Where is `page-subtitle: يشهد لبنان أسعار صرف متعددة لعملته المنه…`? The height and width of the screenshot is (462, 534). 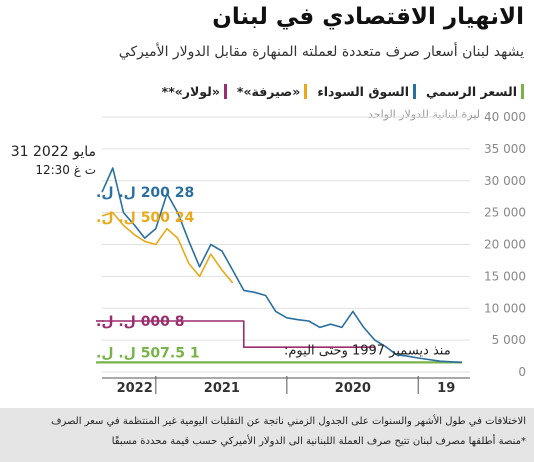 page-subtitle: يشهد لبنان أسعار صرف متعددة لعملته المنه… is located at coordinates (321, 52).